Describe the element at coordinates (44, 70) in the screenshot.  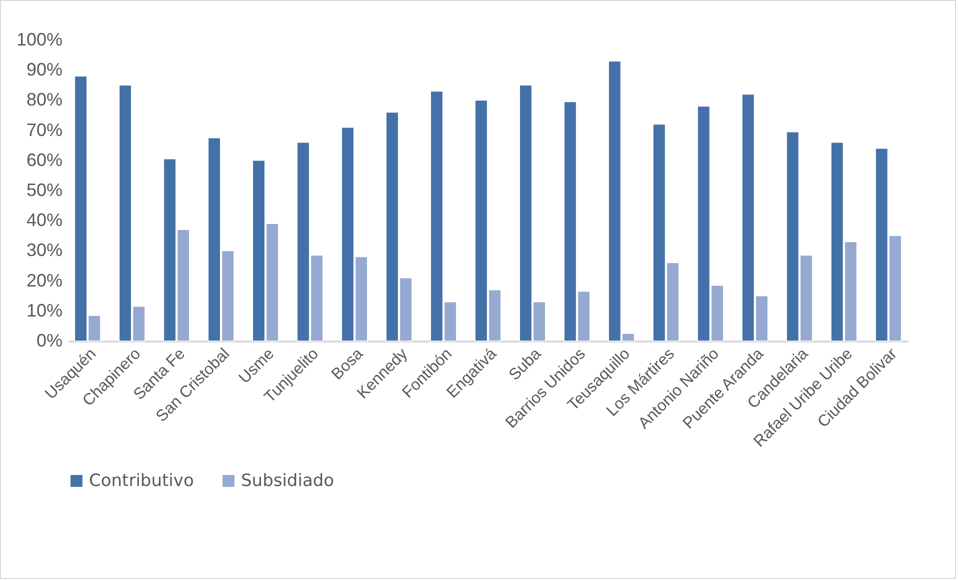
I see `y-tick-label: 90%` at that location.